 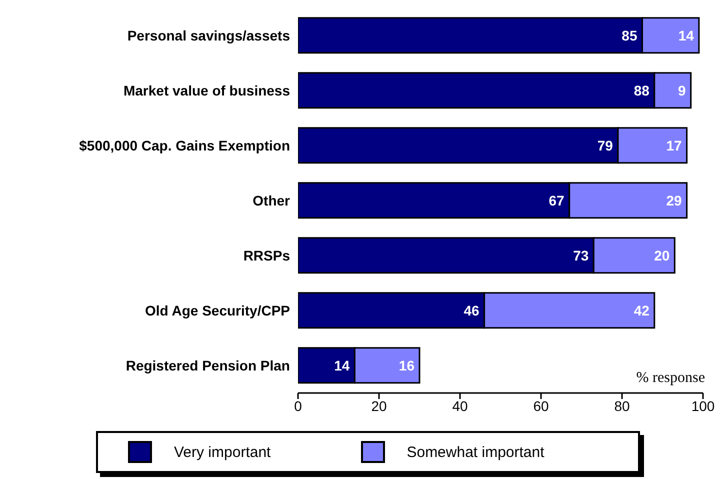 I want to click on x-tick-label: 20, so click(x=379, y=406).